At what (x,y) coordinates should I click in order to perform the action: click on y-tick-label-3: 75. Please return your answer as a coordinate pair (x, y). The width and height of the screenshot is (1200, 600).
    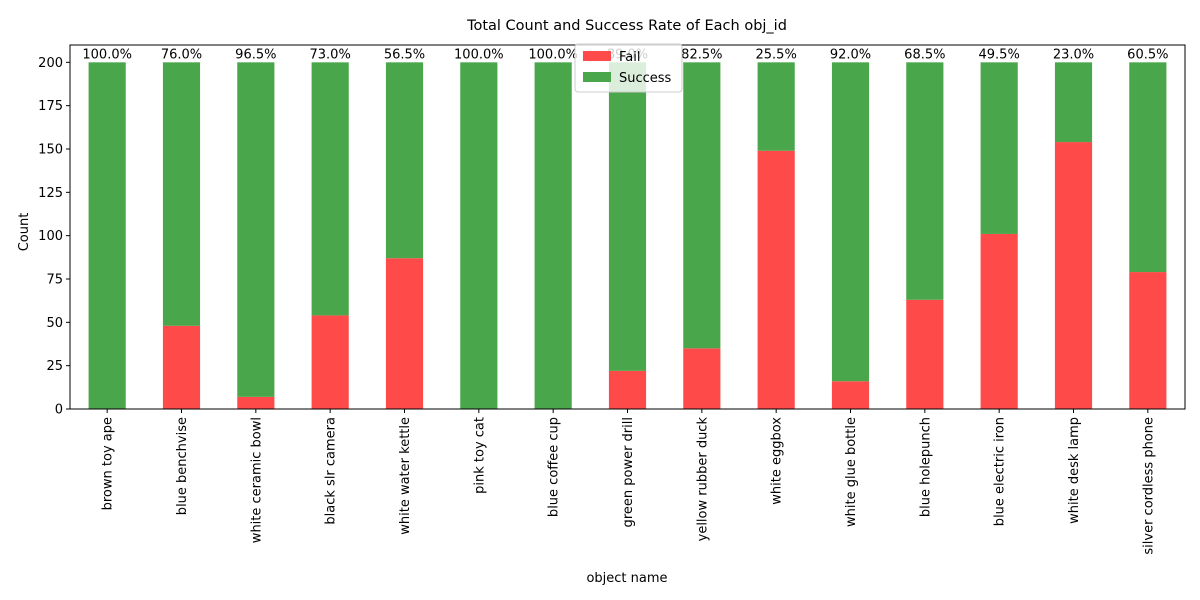
    Looking at the image, I should click on (54, 280).